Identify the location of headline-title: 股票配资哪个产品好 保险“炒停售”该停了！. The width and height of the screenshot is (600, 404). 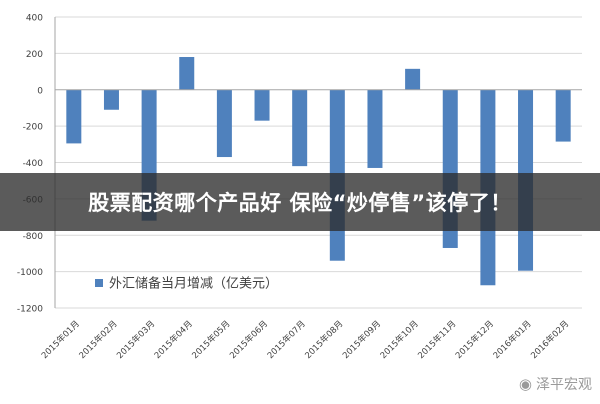
(300, 203).